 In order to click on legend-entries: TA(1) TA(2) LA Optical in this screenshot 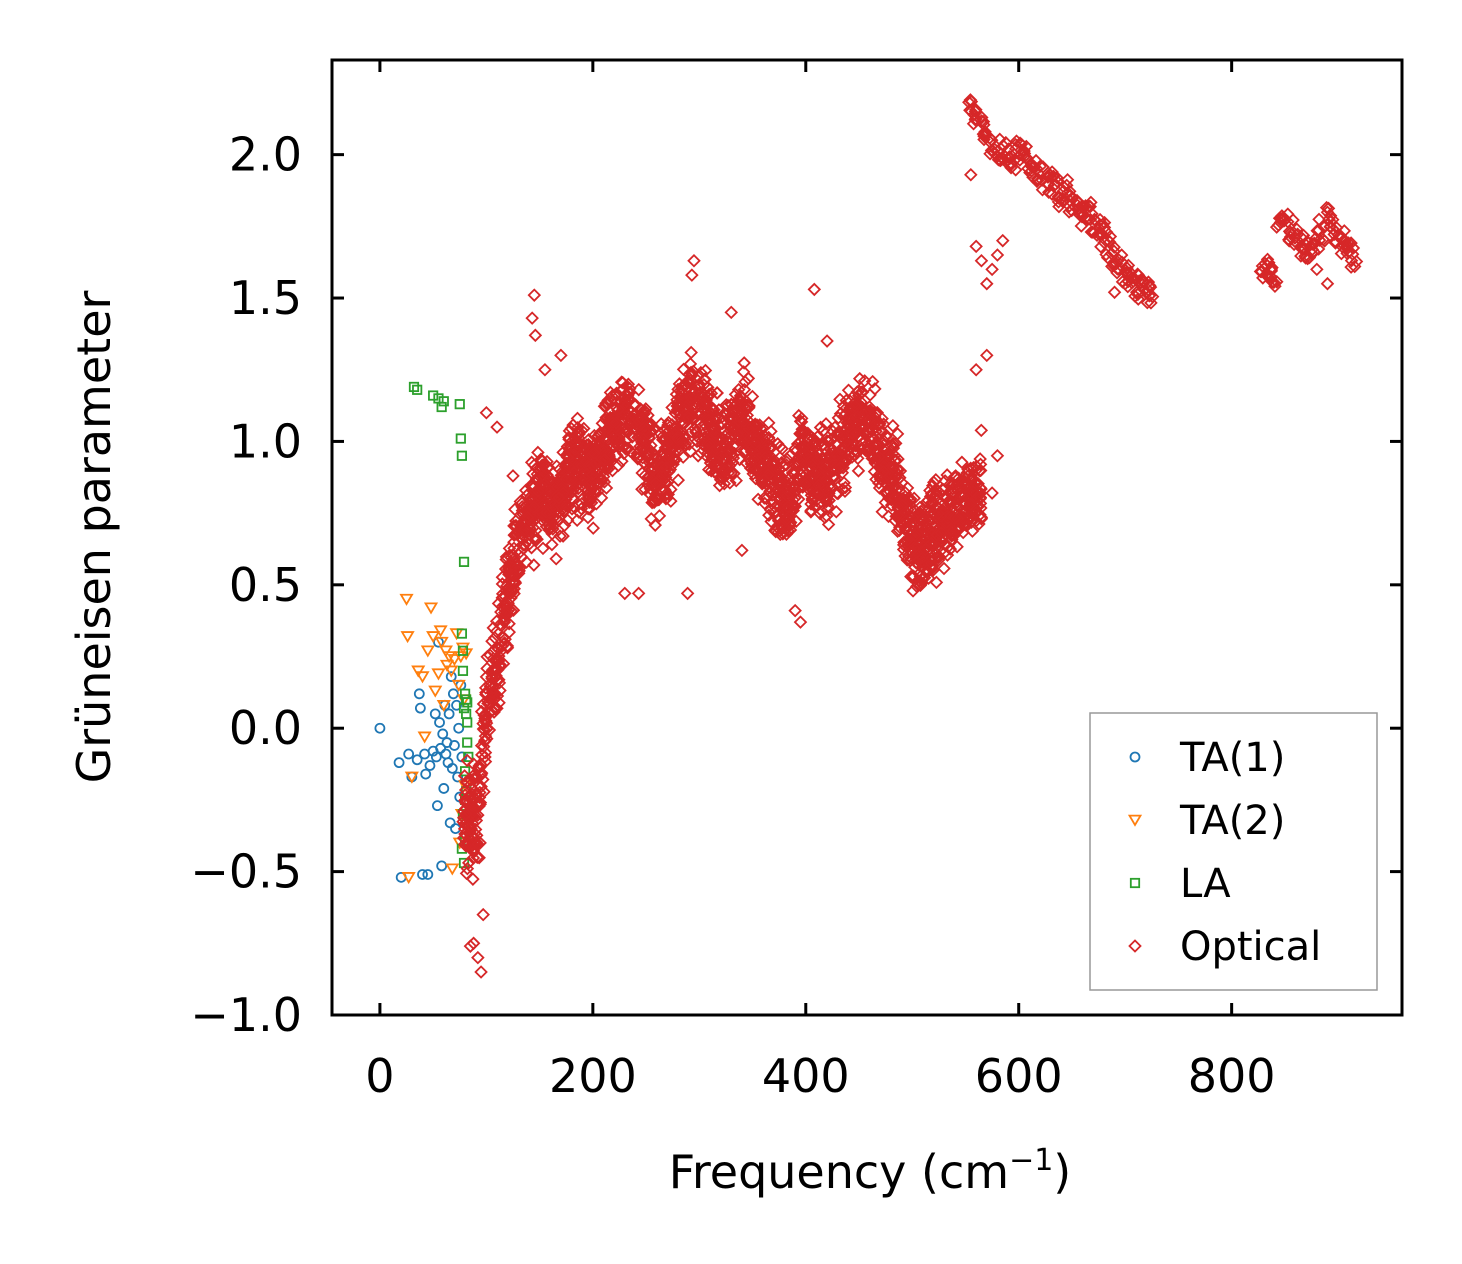, I will do `click(1224, 852)`.